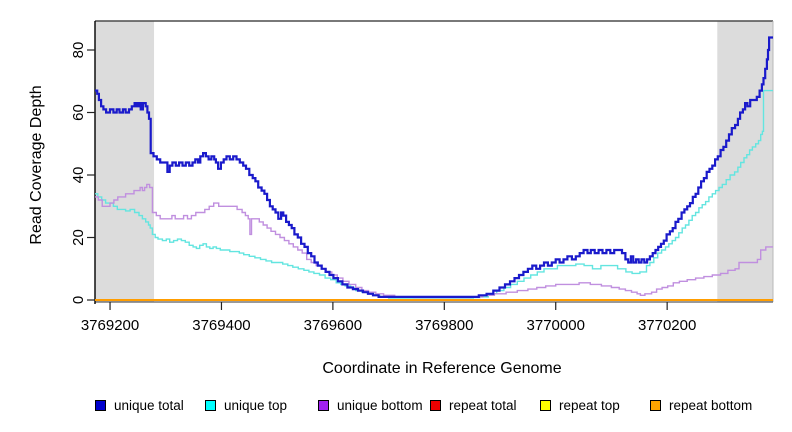 The height and width of the screenshot is (432, 792). I want to click on legend-label: repeat top, so click(589, 405).